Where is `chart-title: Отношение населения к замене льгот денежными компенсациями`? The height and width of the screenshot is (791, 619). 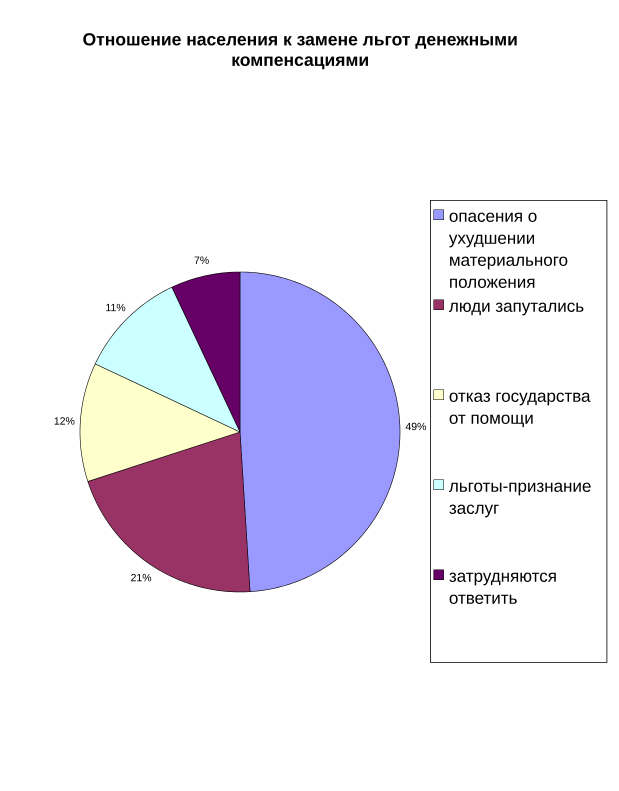 chart-title: Отношение населения к замене льгот денежными компенсациями is located at coordinates (300, 51).